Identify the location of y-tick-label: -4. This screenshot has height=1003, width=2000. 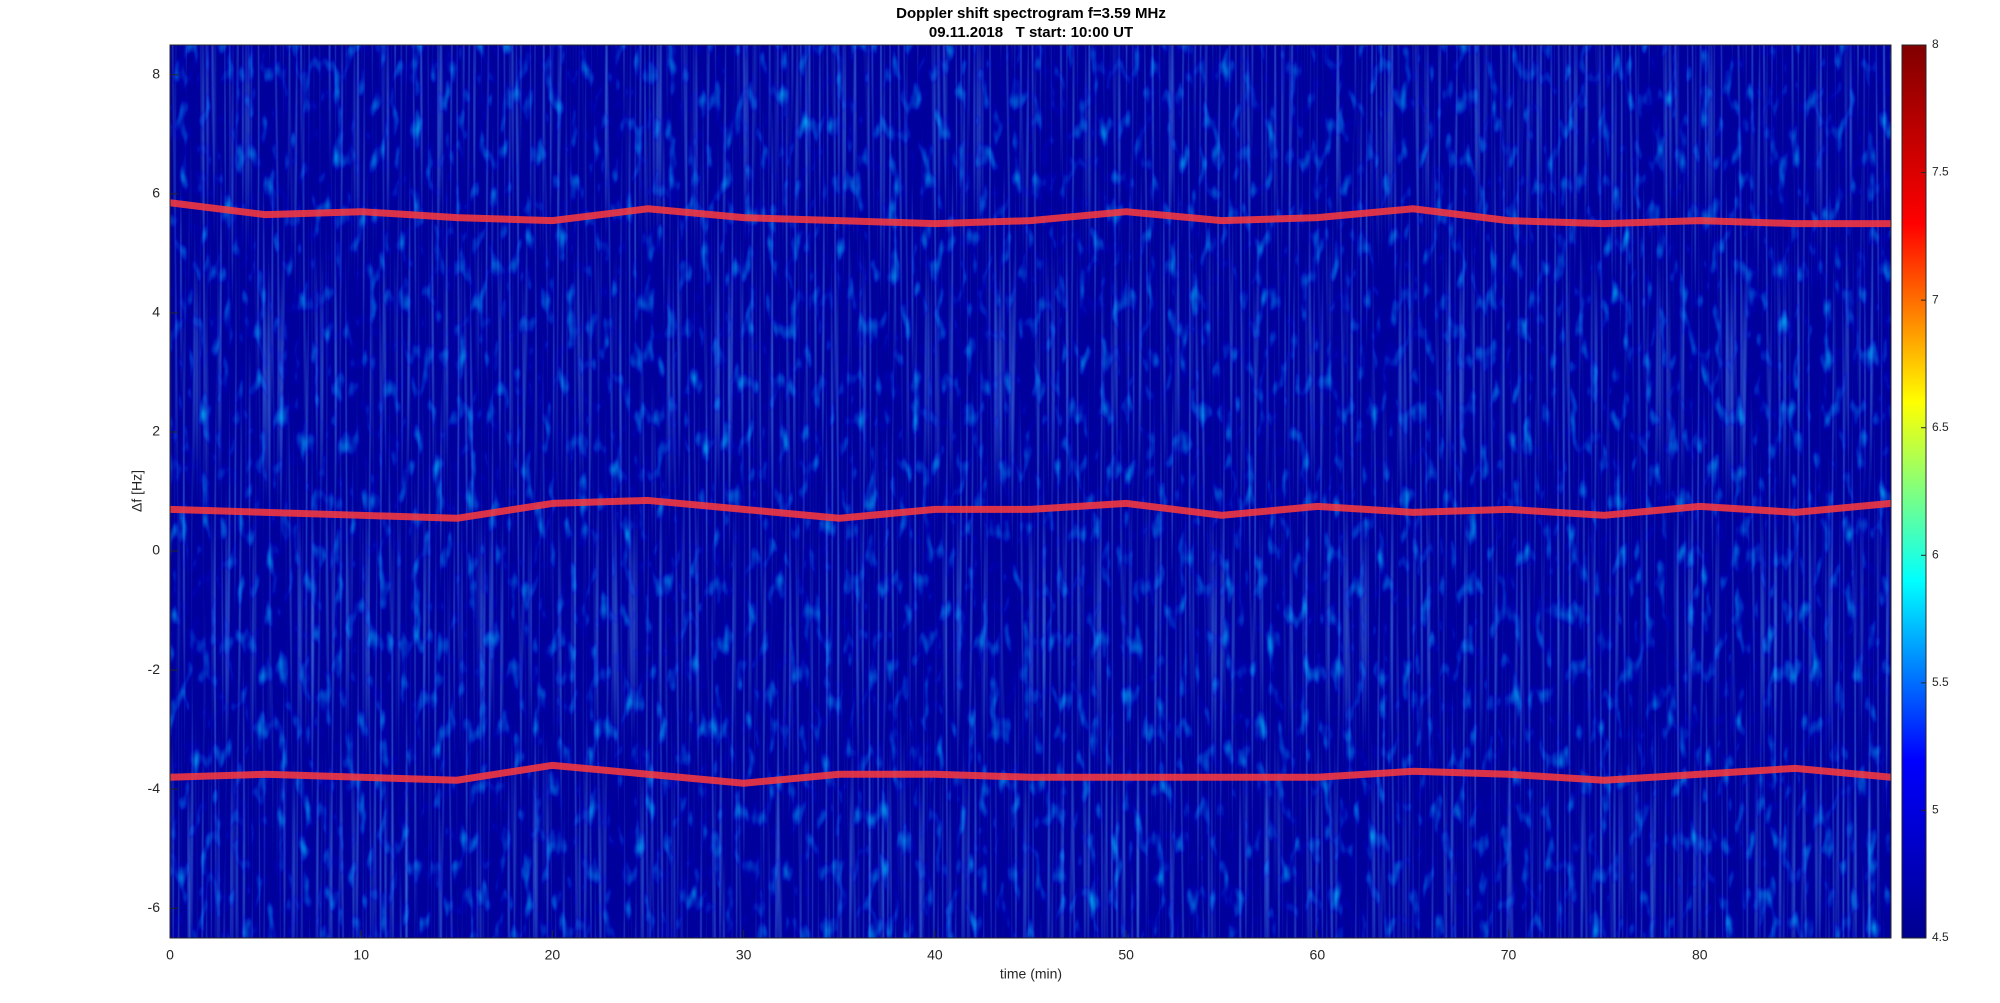
(154, 788).